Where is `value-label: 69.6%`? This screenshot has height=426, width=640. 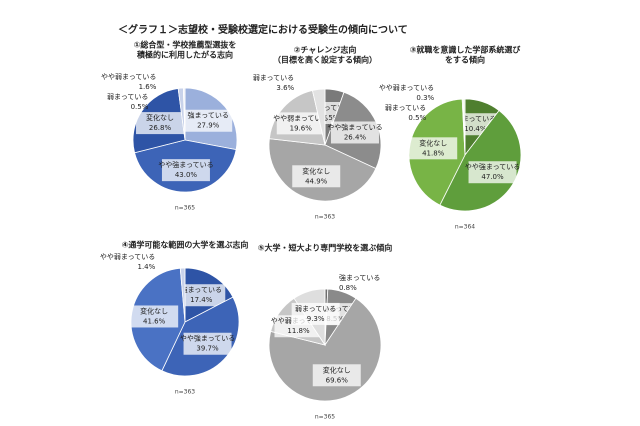 value-label: 69.6% is located at coordinates (337, 380).